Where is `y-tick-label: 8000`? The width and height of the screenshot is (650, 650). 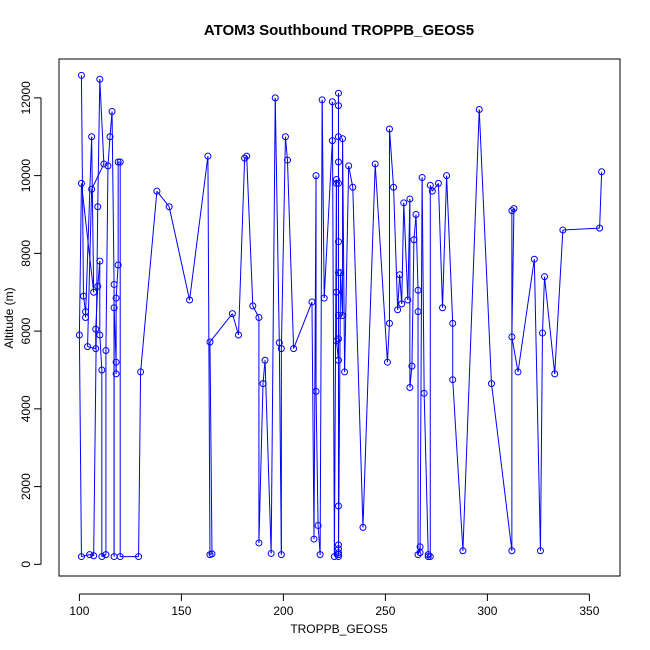 y-tick-label: 8000 is located at coordinates (26, 253).